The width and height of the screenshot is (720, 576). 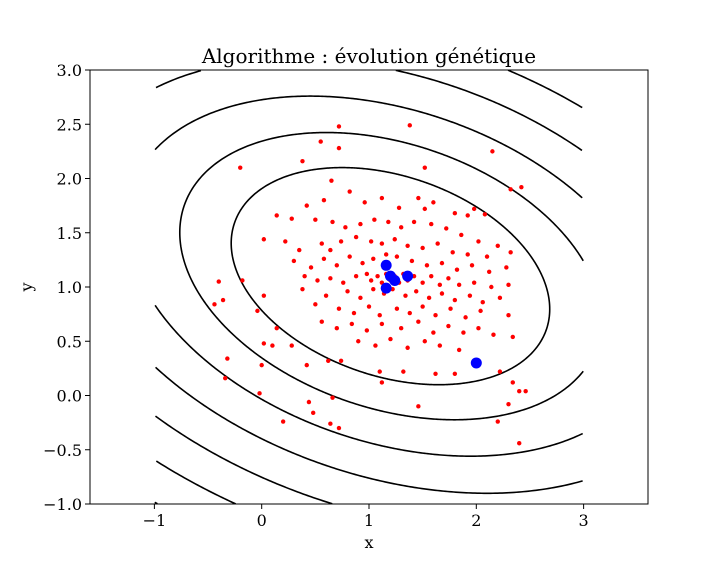 What do you see at coordinates (584, 520) in the screenshot?
I see `x-tick-label: 3` at bounding box center [584, 520].